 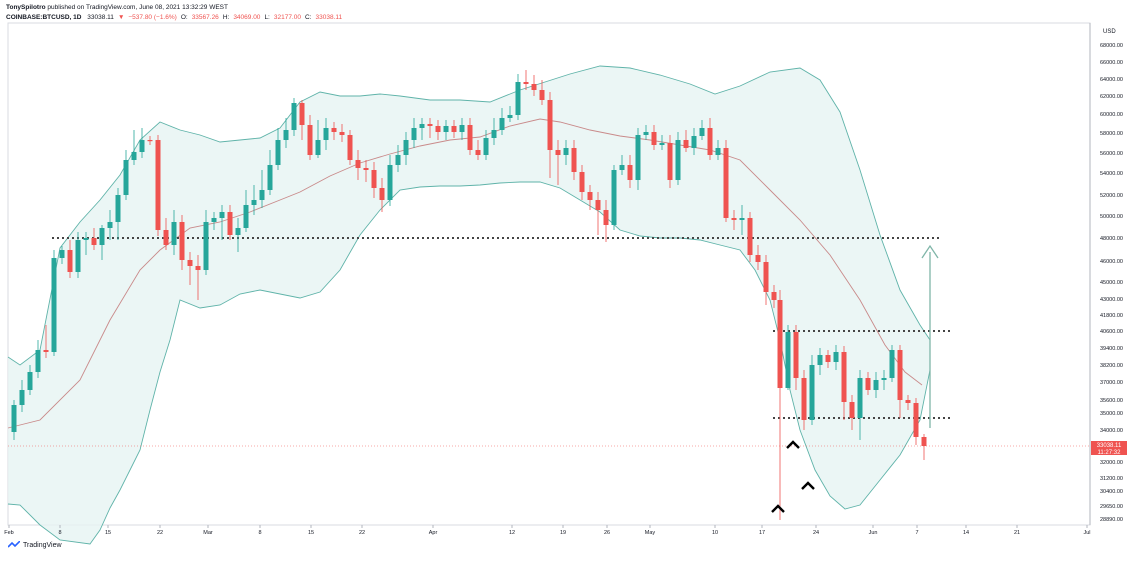 I want to click on close-value: 33038.11, so click(x=329, y=17).